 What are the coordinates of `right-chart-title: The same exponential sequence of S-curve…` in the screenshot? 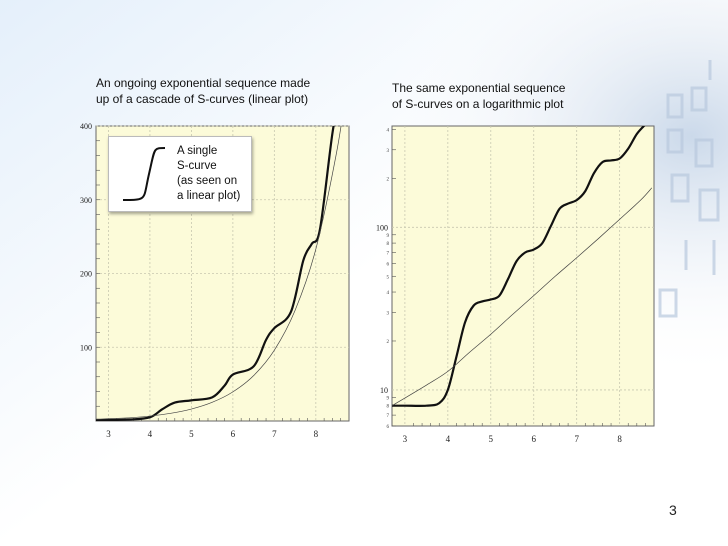 It's located at (479, 96).